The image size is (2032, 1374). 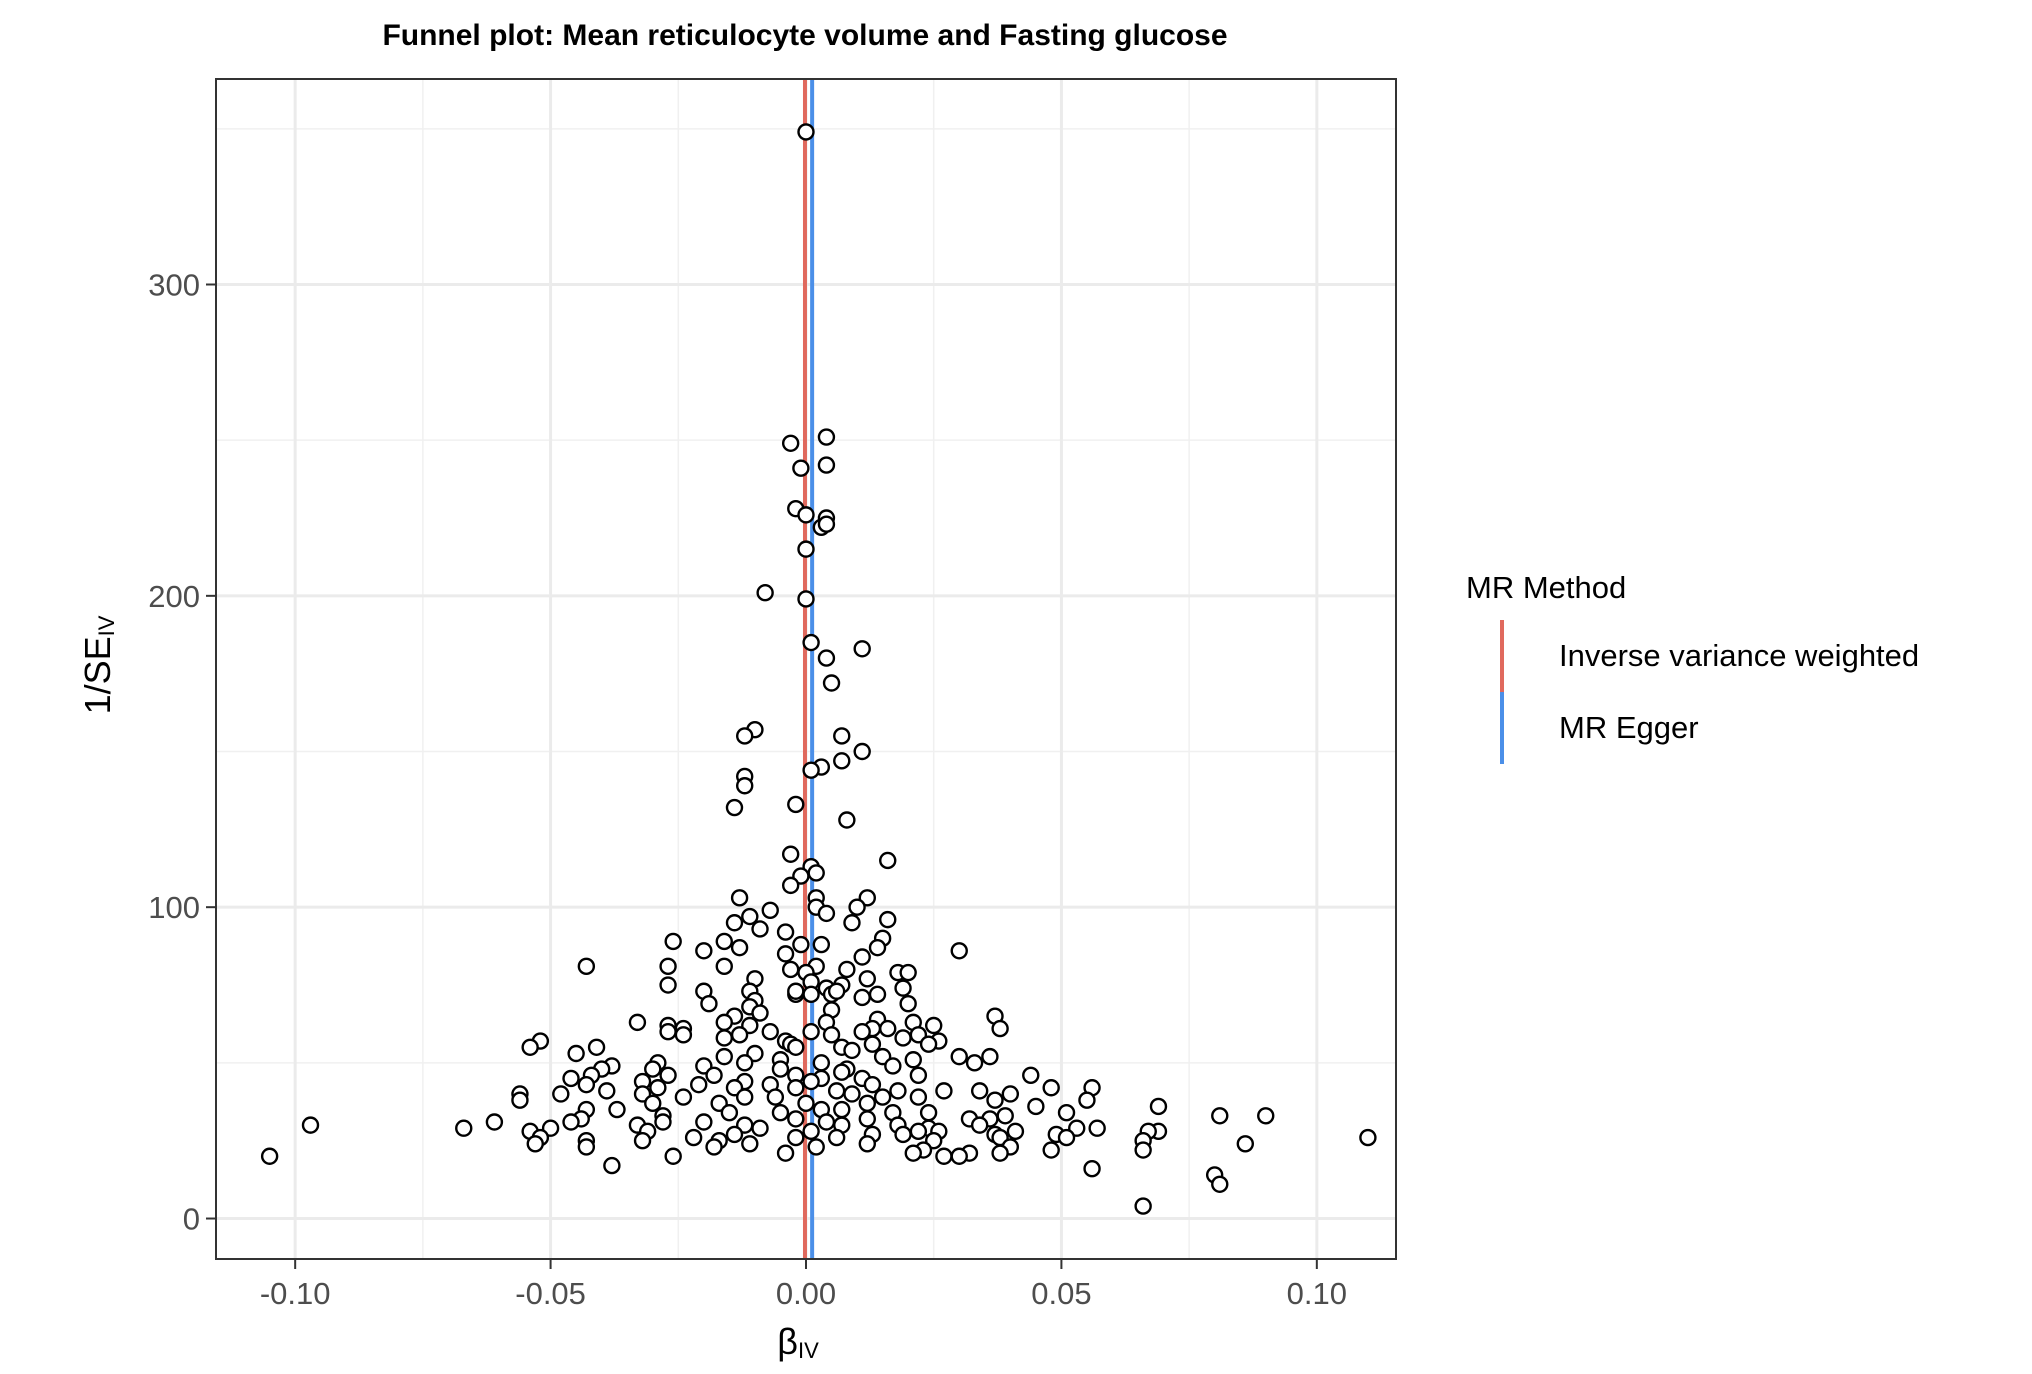 What do you see at coordinates (97, 675) in the screenshot?
I see `y-axis-title-main: 1/SE` at bounding box center [97, 675].